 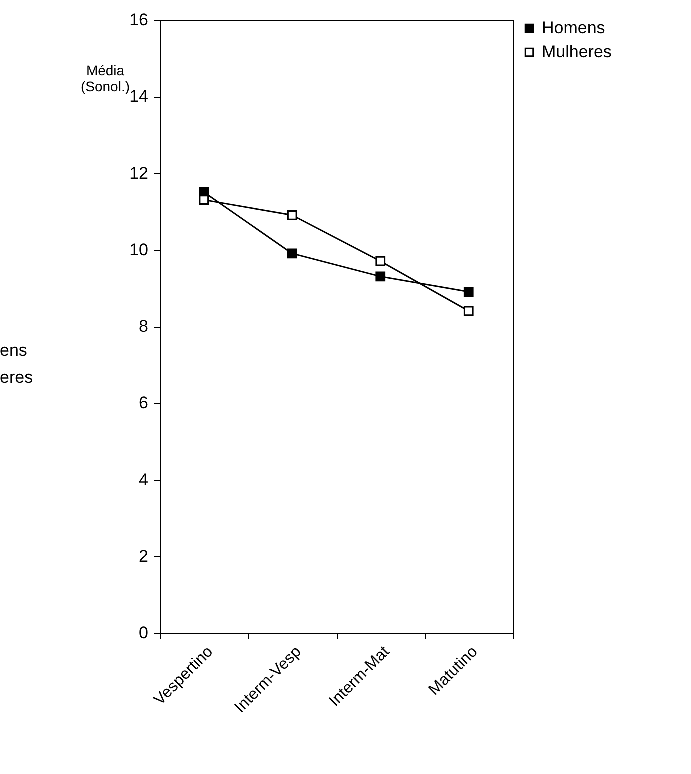 What do you see at coordinates (143, 480) in the screenshot?
I see `y-tick-label: 4` at bounding box center [143, 480].